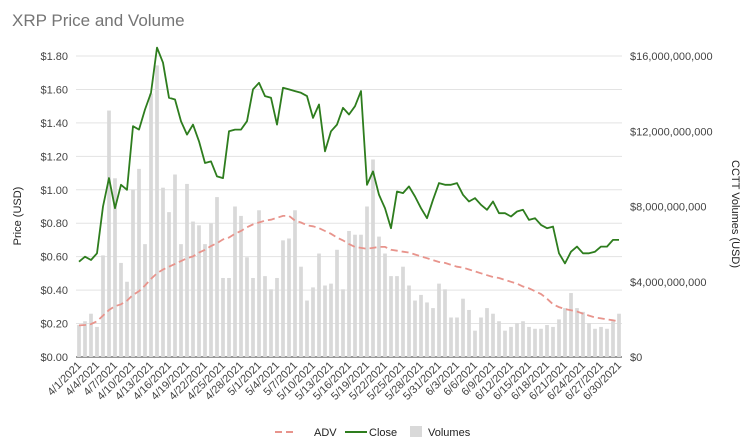 Image resolution: width=746 pixels, height=443 pixels. I want to click on right-tick-label: $0, so click(636, 358).